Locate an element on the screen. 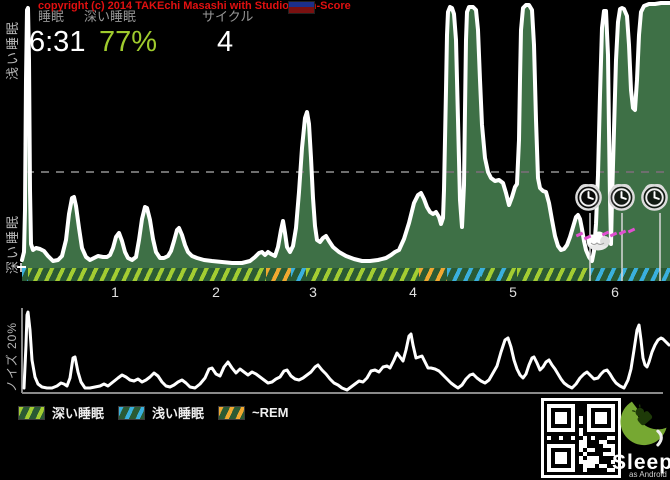 The width and height of the screenshot is (670, 480). stat-label-deep-sleep: 深い睡眠 is located at coordinates (110, 16).